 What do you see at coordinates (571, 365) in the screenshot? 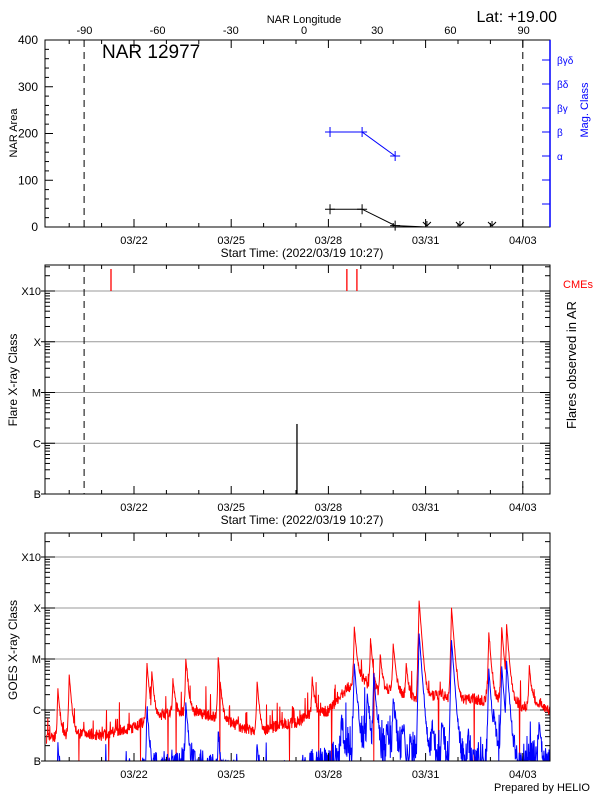
I see `y2-axis-title: Flares observed in AR` at bounding box center [571, 365].